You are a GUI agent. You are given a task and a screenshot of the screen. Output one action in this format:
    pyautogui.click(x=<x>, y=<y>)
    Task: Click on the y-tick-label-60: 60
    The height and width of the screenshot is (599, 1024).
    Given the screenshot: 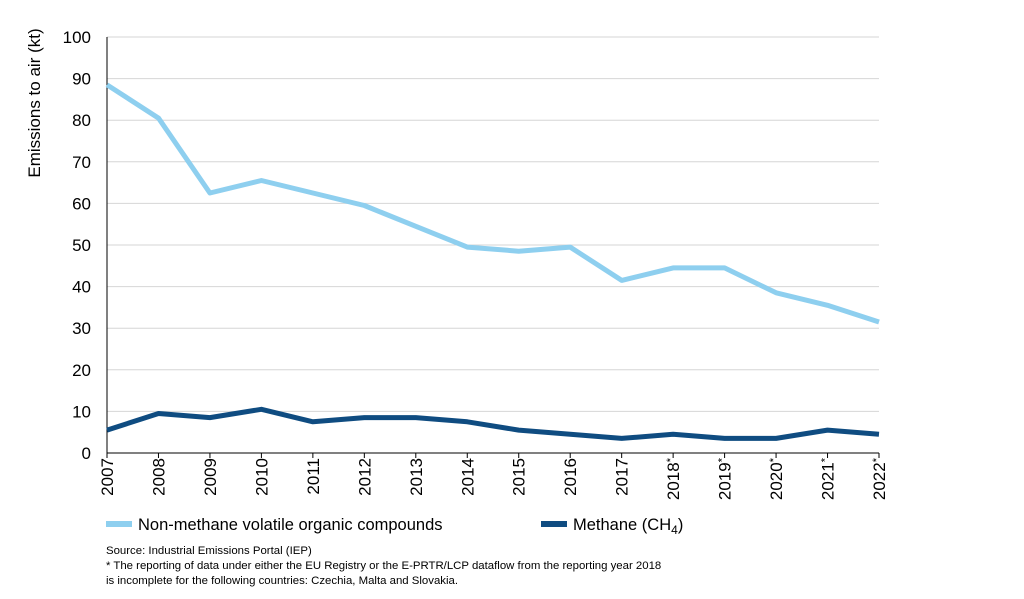 What is the action you would take?
    pyautogui.click(x=81, y=203)
    